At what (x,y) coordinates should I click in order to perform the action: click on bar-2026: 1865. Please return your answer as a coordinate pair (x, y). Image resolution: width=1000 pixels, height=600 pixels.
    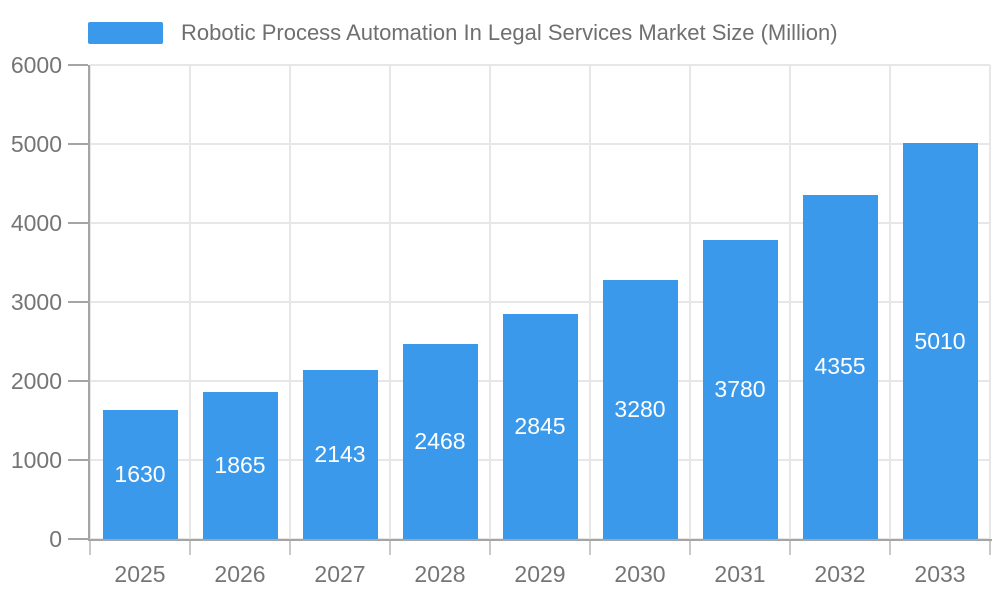
    Looking at the image, I should click on (240, 465).